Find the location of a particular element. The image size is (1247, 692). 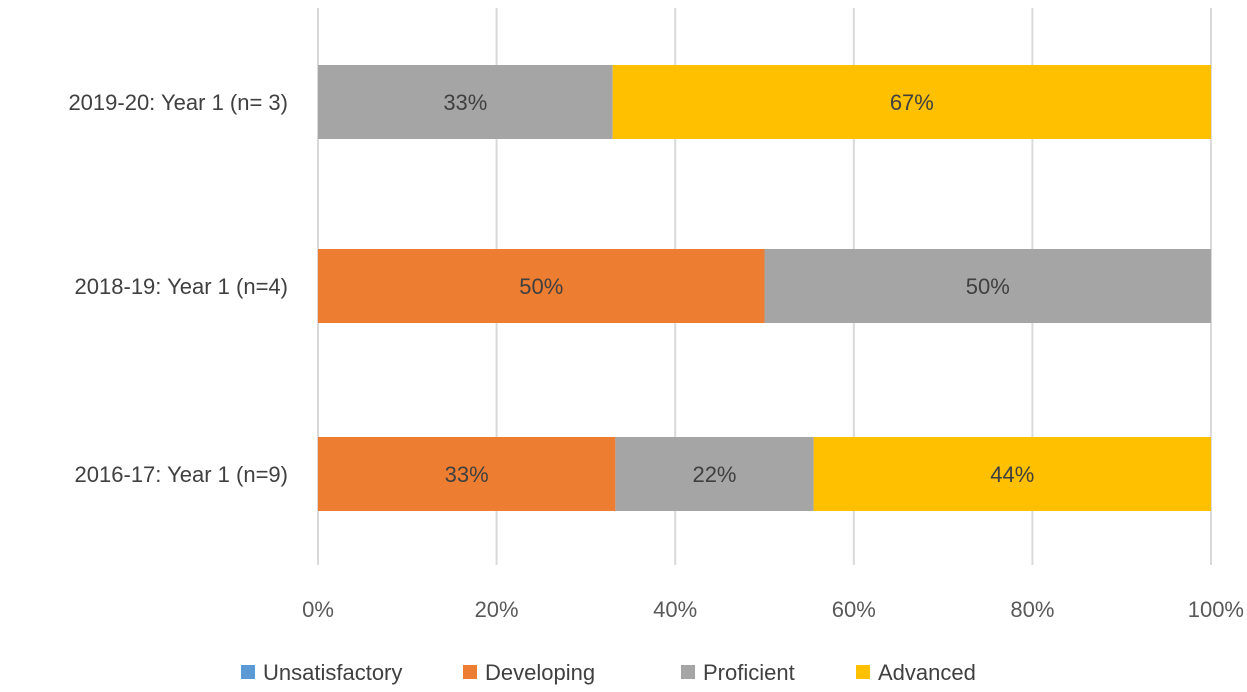

x-tick-label: 20% is located at coordinates (497, 609).